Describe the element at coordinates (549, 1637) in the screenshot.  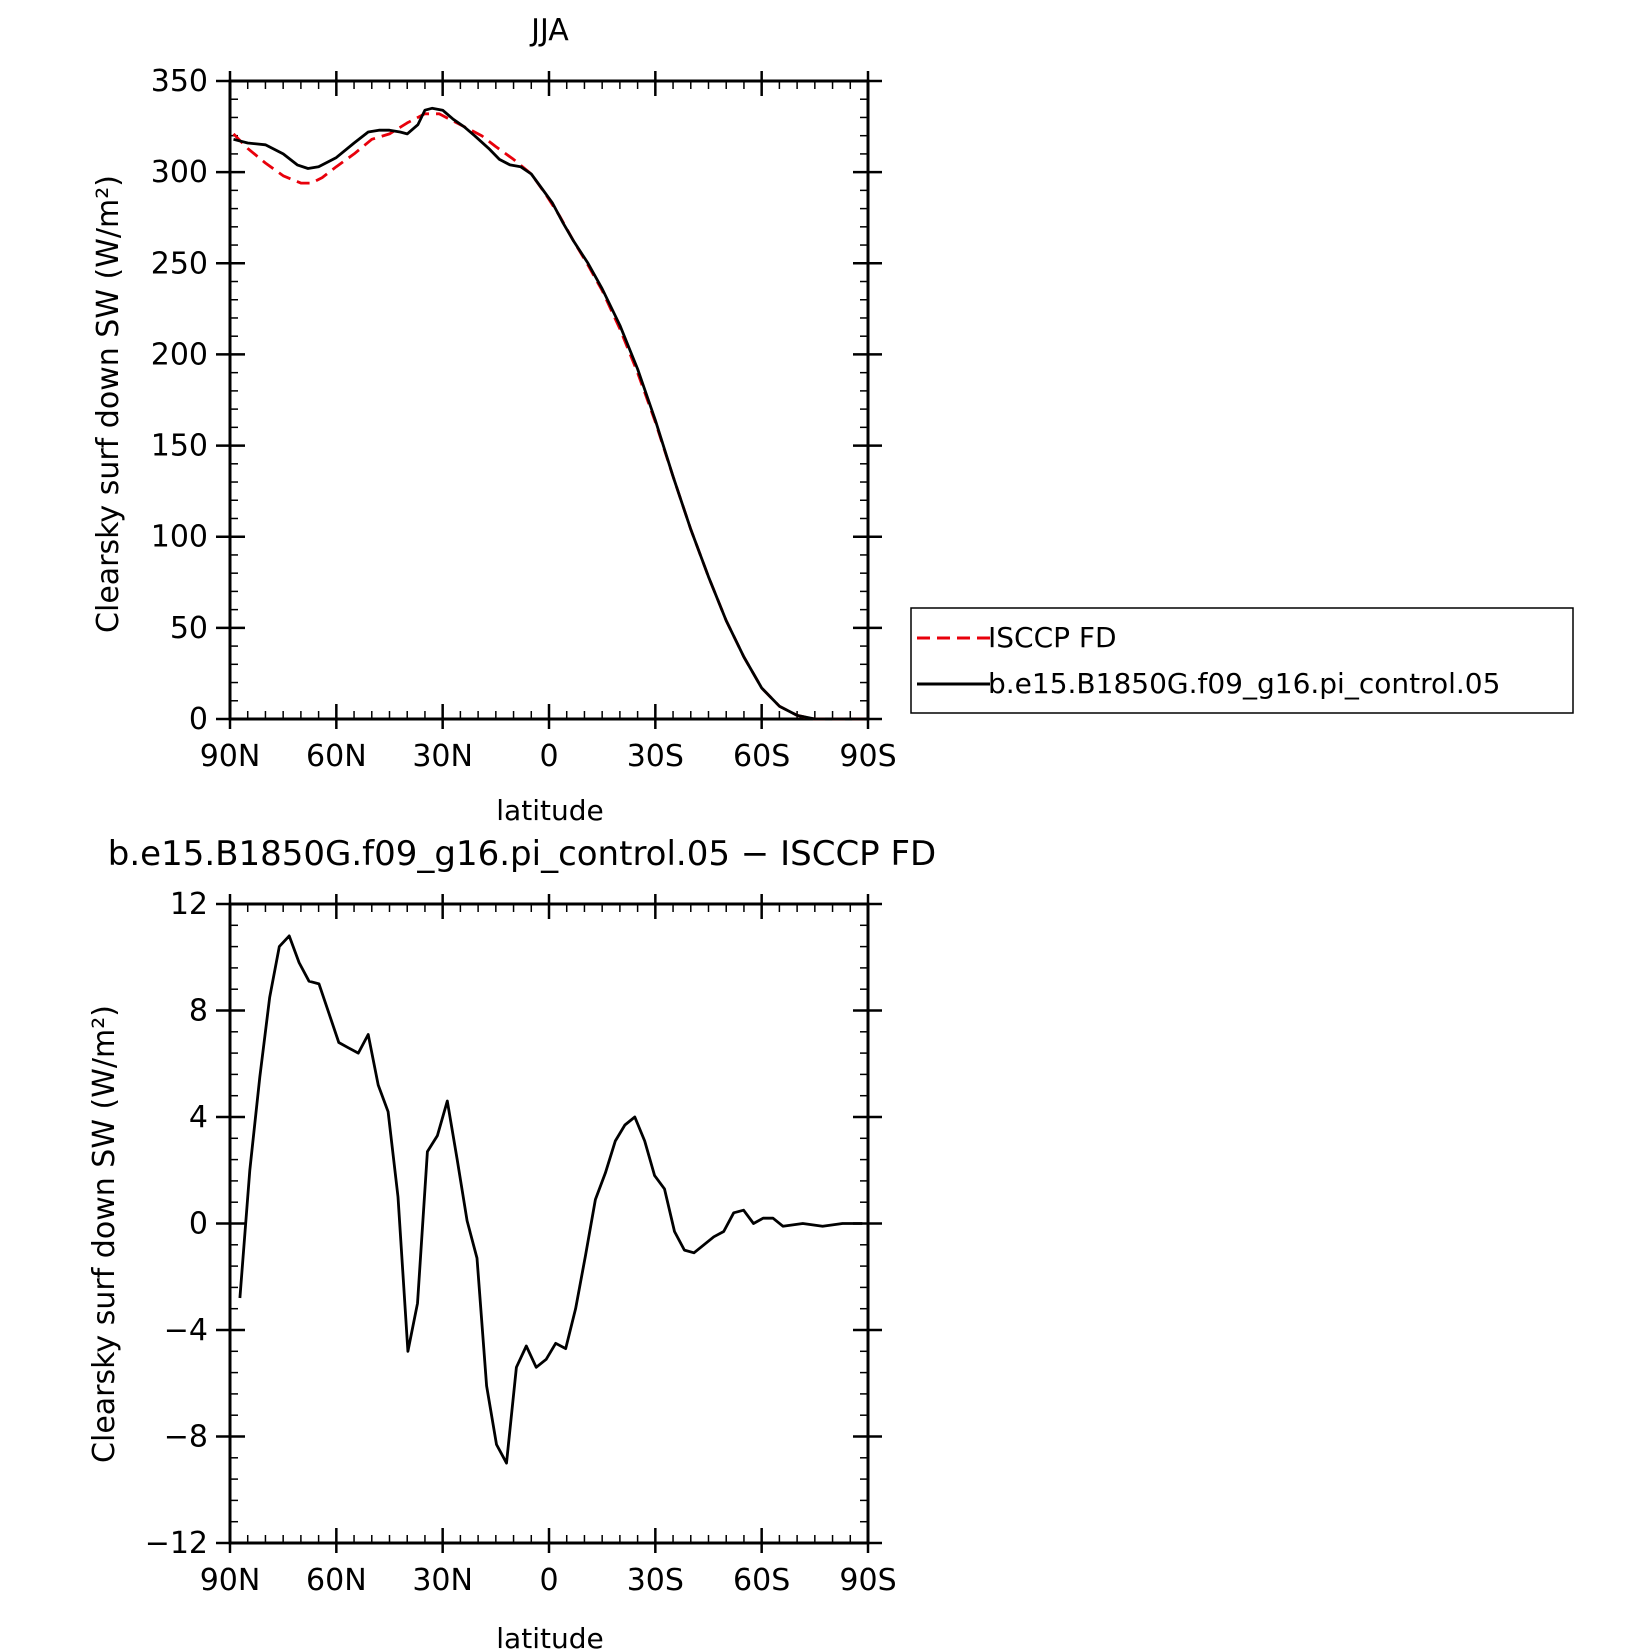
I see `bottom-chart-xlabel: latitude` at that location.